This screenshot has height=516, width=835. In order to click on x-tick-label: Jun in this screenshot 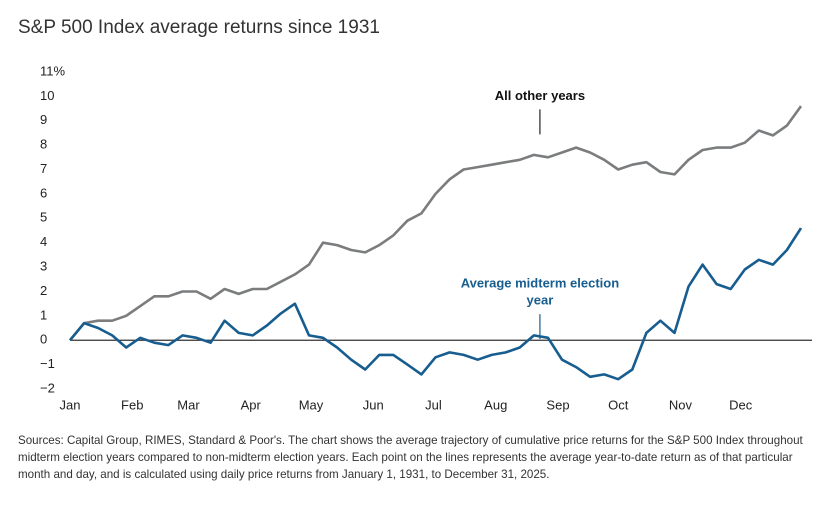, I will do `click(373, 404)`.